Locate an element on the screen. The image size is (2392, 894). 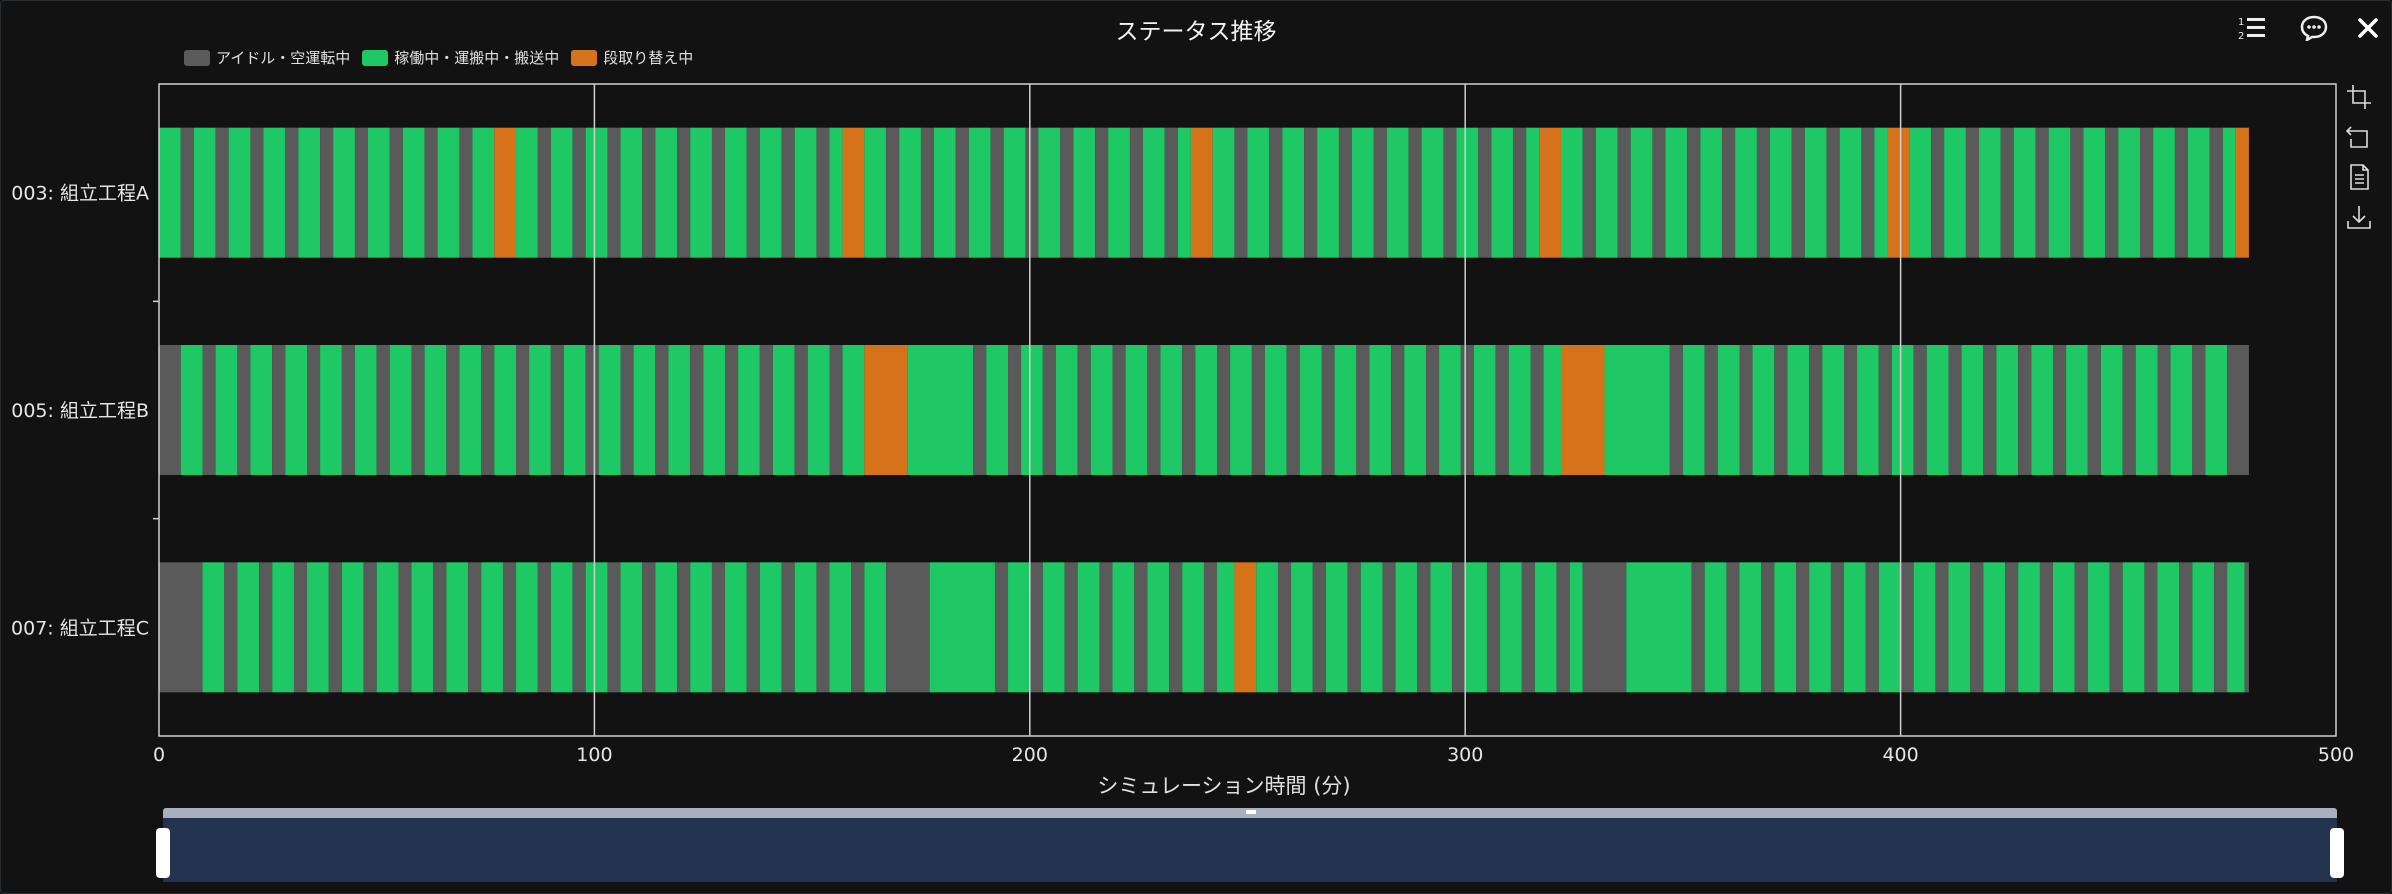
legend-item-setup: 段取り替え中 is located at coordinates (632, 57).